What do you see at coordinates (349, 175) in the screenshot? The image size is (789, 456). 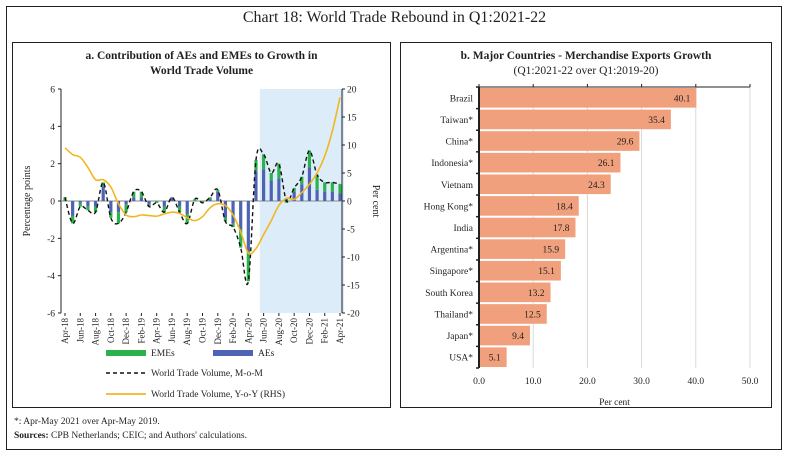 I see `y-right-tick-label: 5` at bounding box center [349, 175].